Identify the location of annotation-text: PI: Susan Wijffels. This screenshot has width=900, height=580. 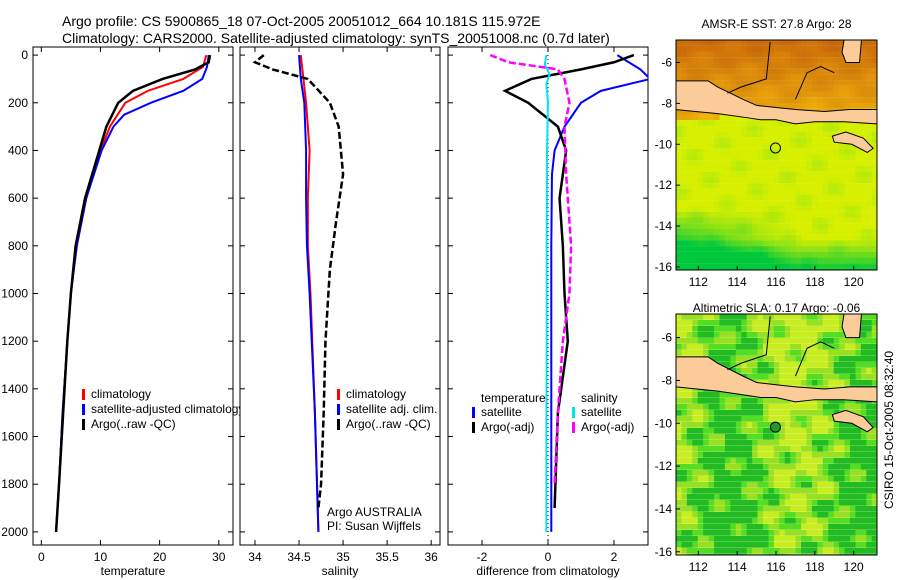
(374, 526).